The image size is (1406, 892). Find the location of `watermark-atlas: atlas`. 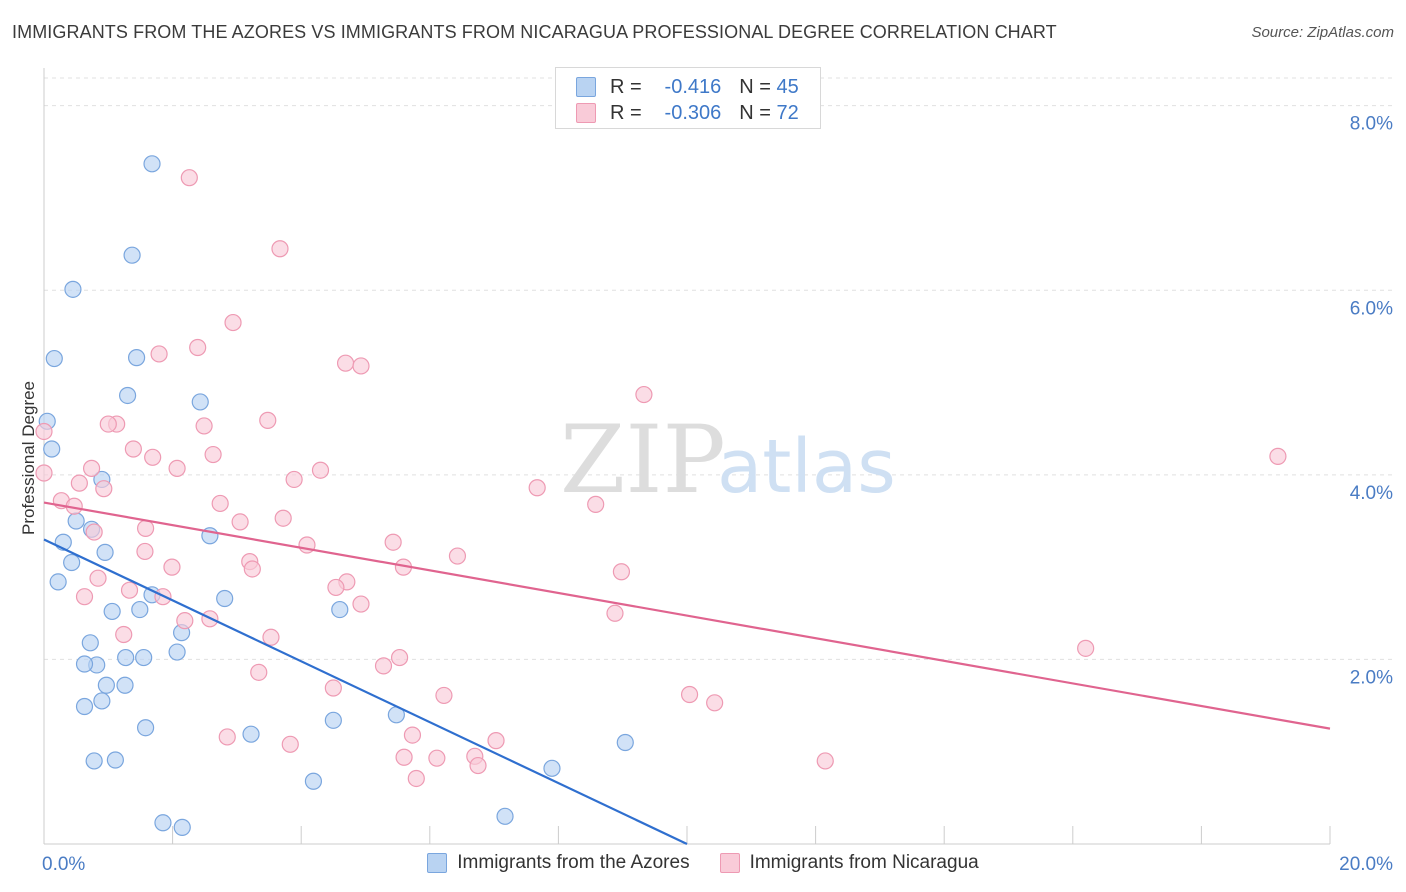

watermark-atlas: atlas is located at coordinates (806, 467).